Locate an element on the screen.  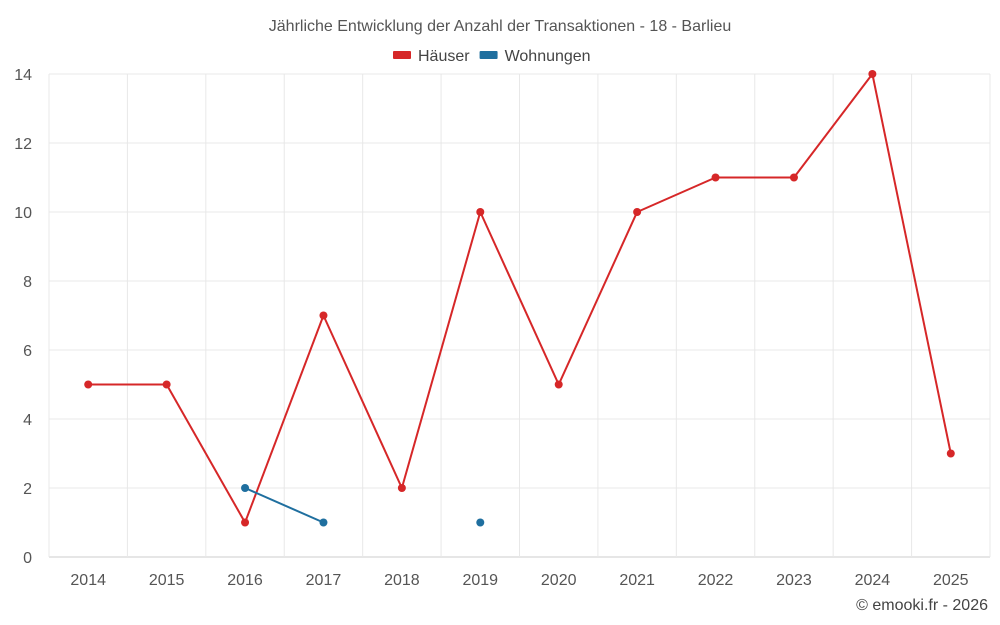
y-tick-label: 2 is located at coordinates (27, 489).